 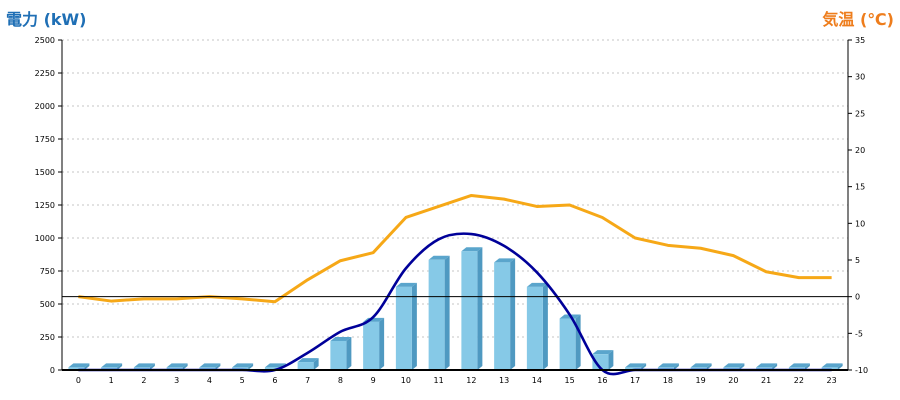 I want to click on x-tick-label: 13, so click(x=504, y=380).